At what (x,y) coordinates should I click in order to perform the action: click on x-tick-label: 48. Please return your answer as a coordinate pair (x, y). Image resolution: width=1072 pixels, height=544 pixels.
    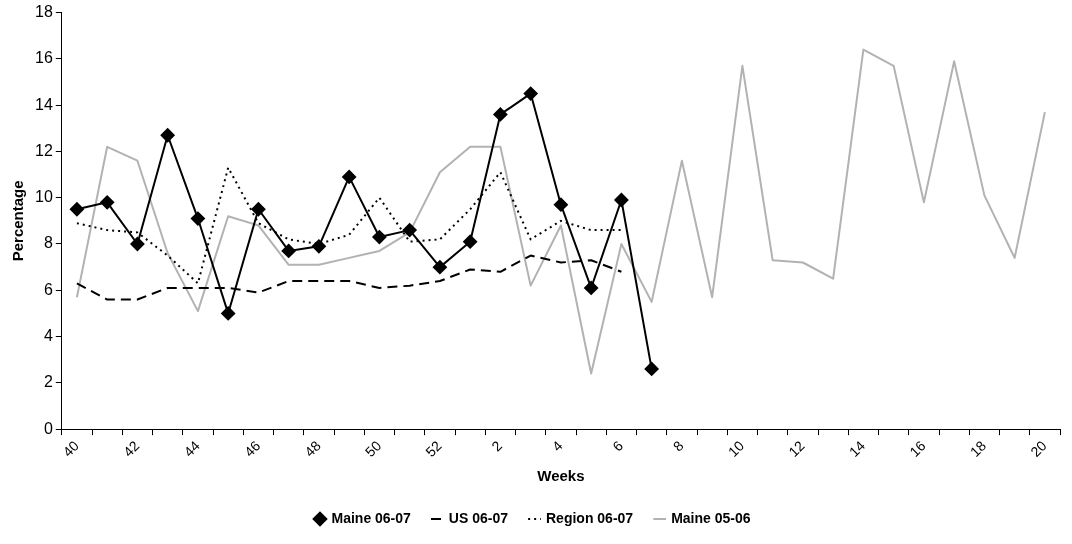
    Looking at the image, I should click on (312, 448).